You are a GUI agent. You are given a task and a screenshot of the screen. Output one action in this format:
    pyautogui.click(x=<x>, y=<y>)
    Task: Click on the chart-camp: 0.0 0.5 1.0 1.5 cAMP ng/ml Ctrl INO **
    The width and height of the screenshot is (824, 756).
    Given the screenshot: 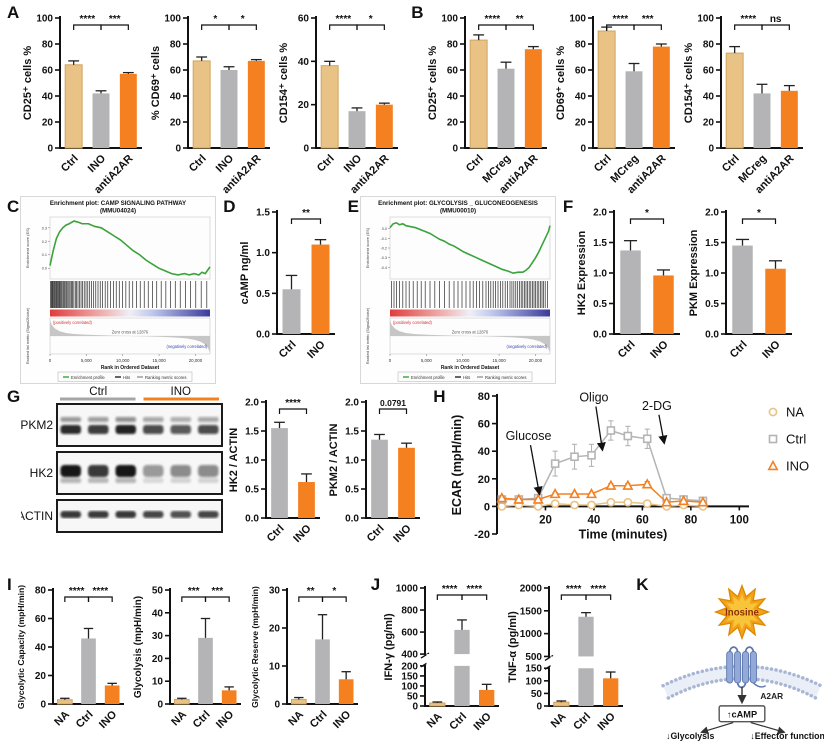 What is the action you would take?
    pyautogui.click(x=289, y=285)
    